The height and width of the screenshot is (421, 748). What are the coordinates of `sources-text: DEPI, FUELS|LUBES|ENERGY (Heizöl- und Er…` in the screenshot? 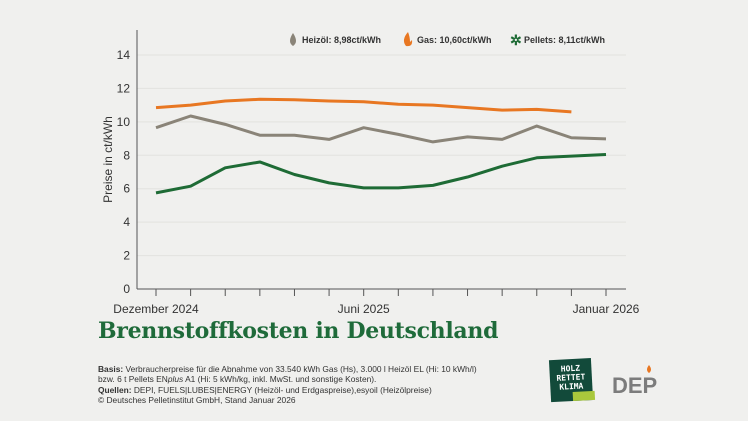 It's located at (281, 389).